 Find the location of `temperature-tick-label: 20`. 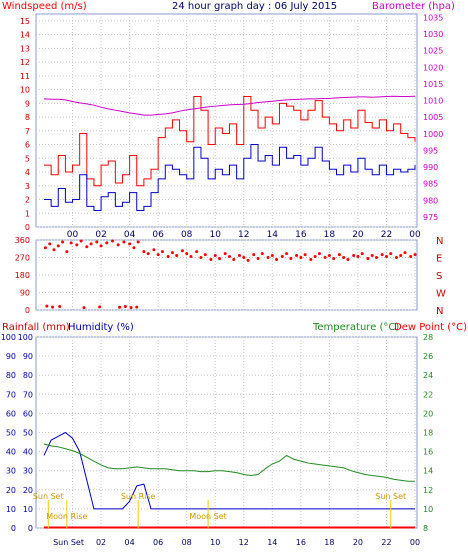

temperature-tick-label: 20 is located at coordinates (428, 413).